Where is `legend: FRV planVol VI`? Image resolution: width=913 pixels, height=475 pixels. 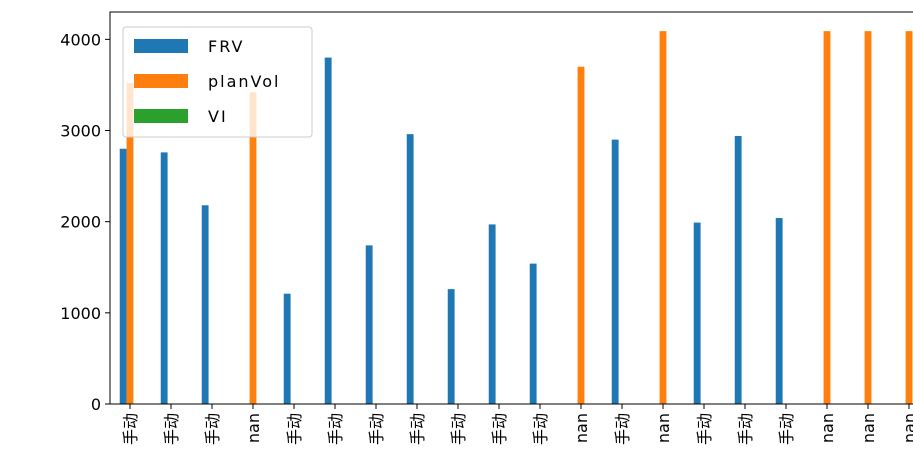 legend: FRV planVol VI is located at coordinates (217, 82).